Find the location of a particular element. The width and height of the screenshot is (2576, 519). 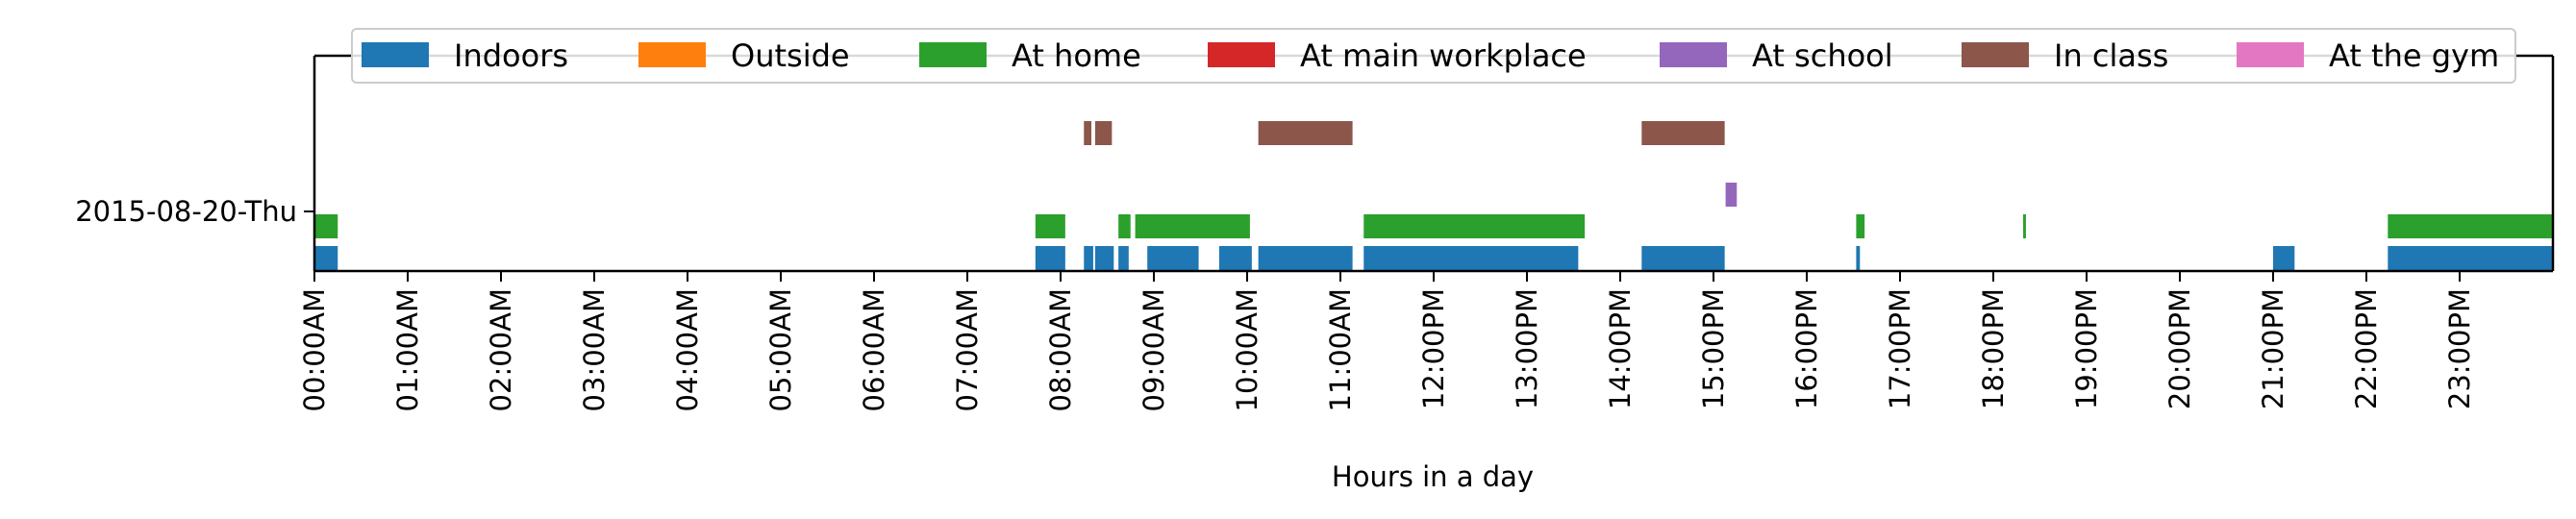

x-axis-label: Hours in a day is located at coordinates (1433, 476).